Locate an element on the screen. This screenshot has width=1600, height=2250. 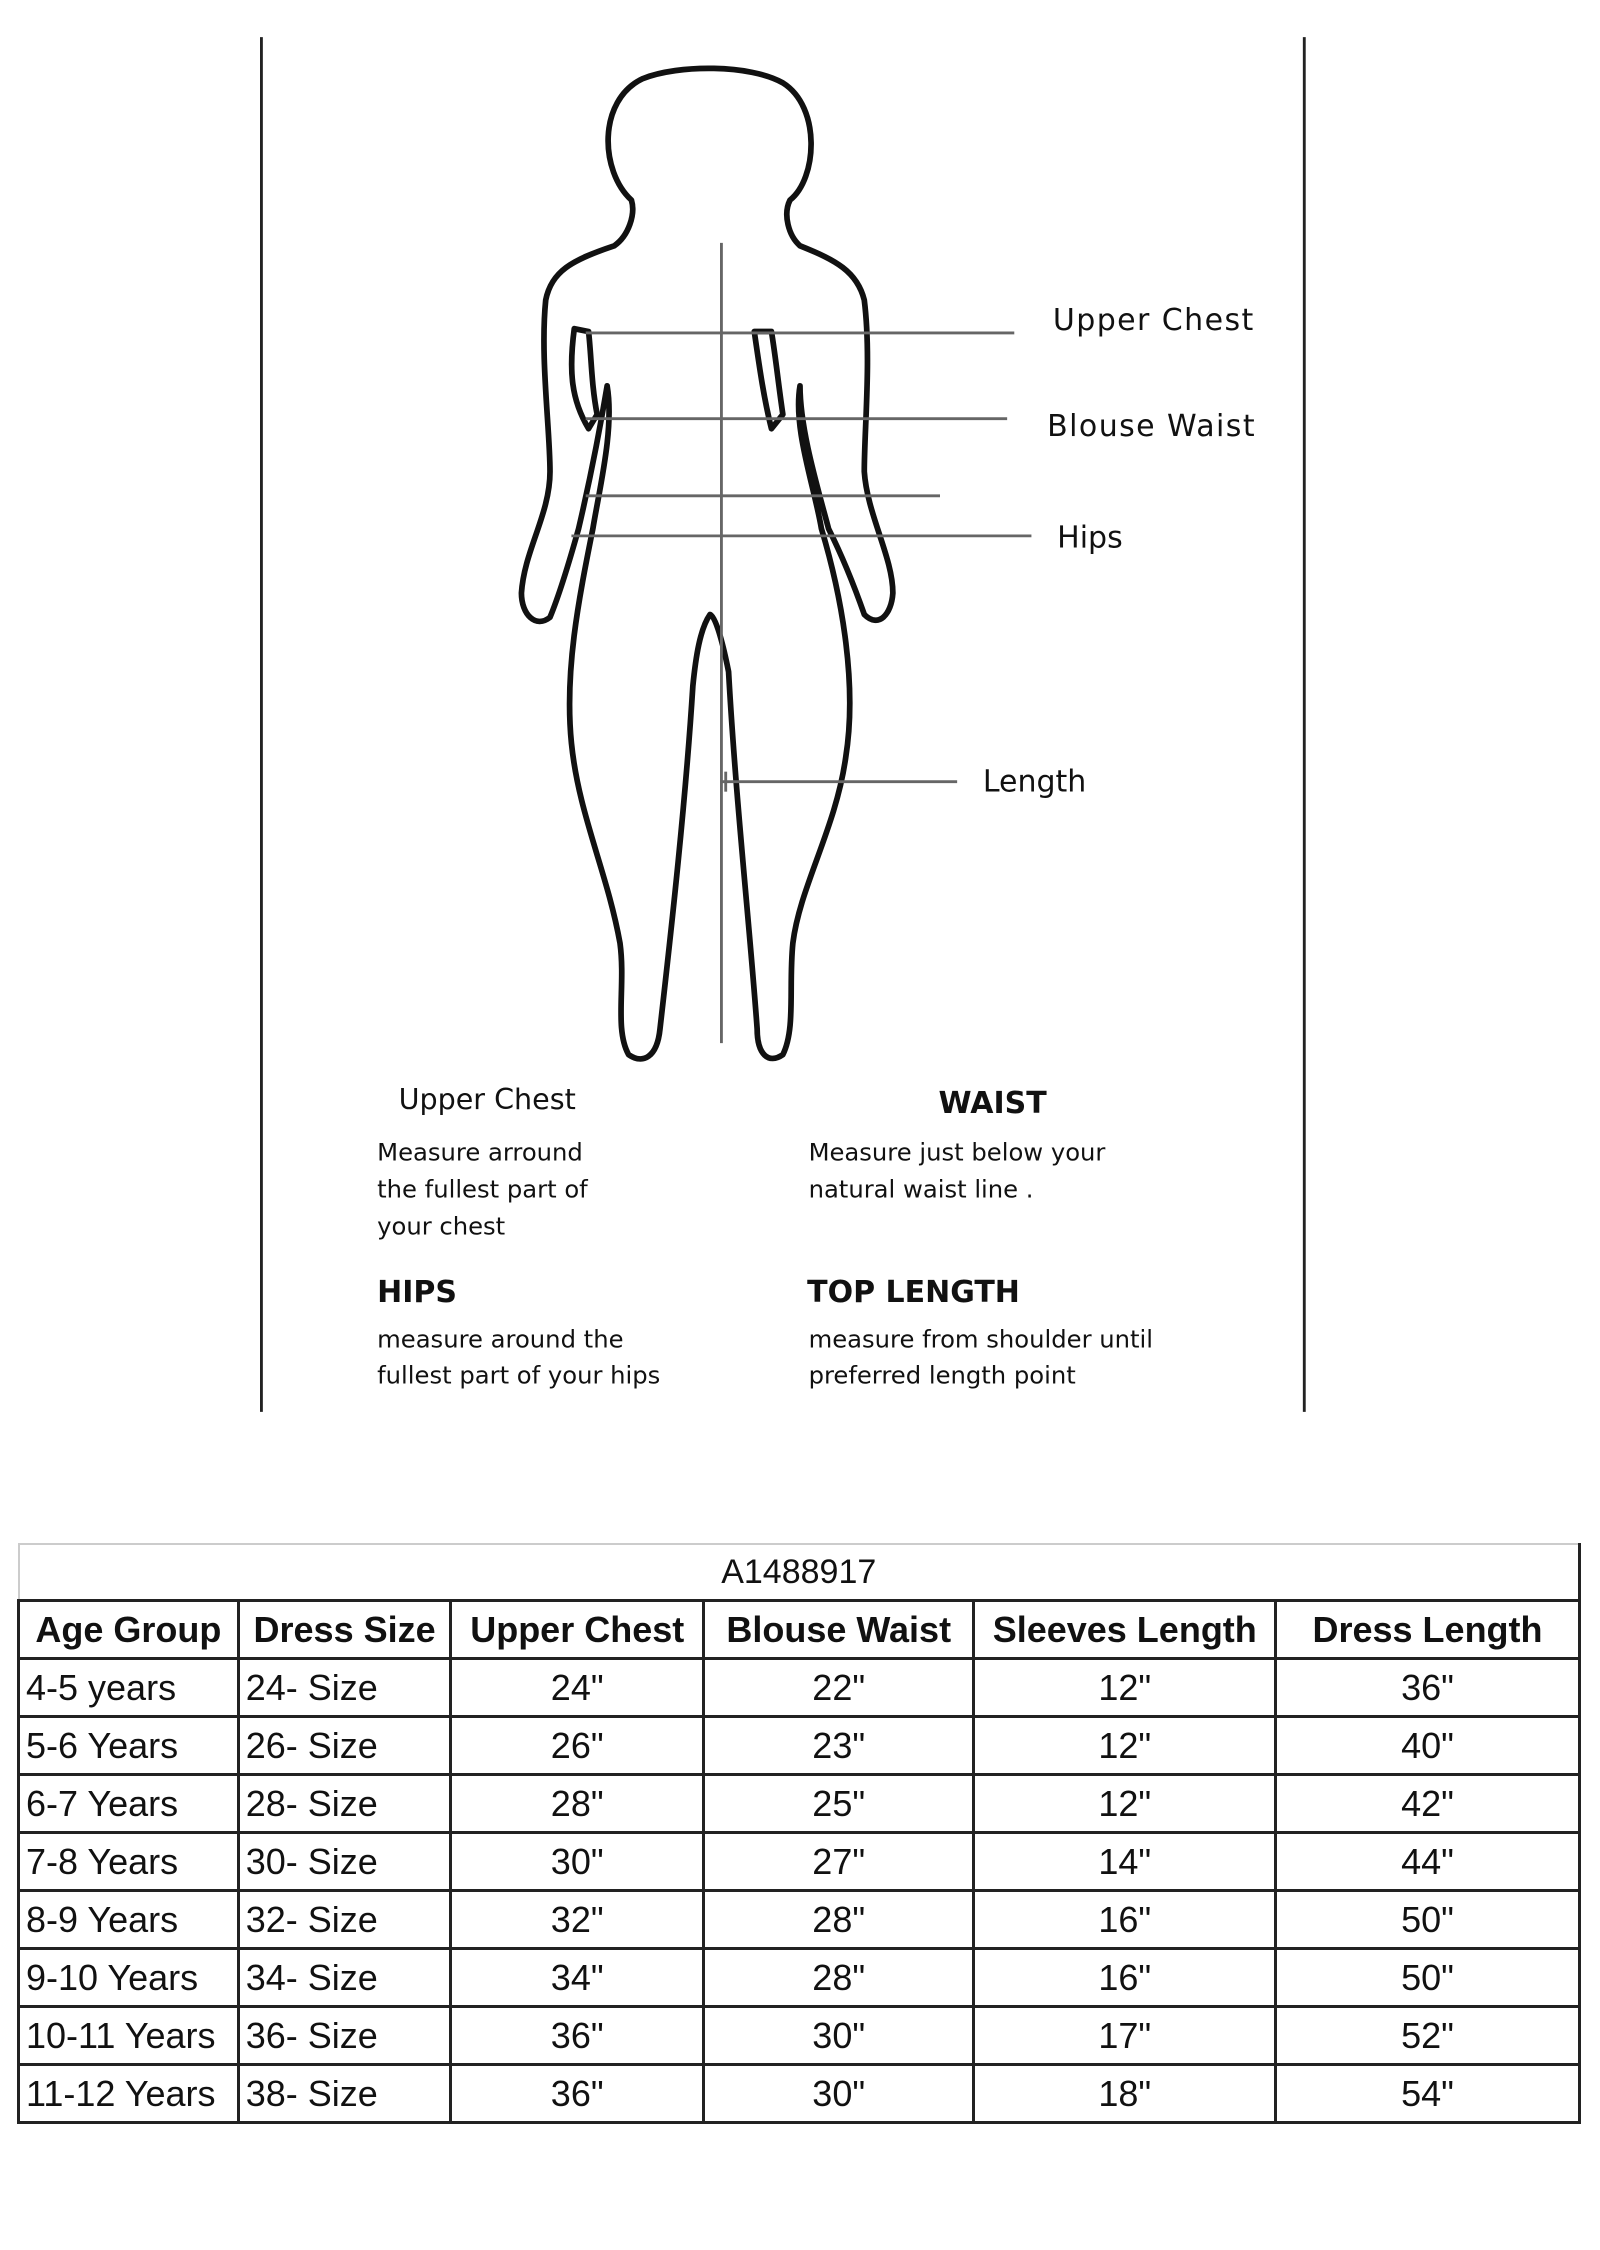
table-row: 6-7 Years 28- Size 28" 25" 12" 42" is located at coordinates (799, 1803).